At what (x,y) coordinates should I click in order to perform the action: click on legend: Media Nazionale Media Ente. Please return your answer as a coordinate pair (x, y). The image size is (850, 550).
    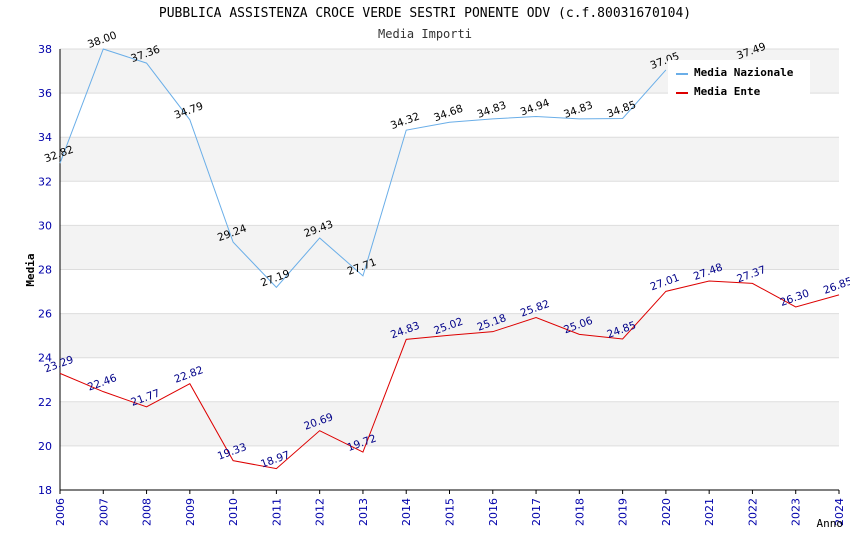
    Looking at the image, I should click on (739, 79).